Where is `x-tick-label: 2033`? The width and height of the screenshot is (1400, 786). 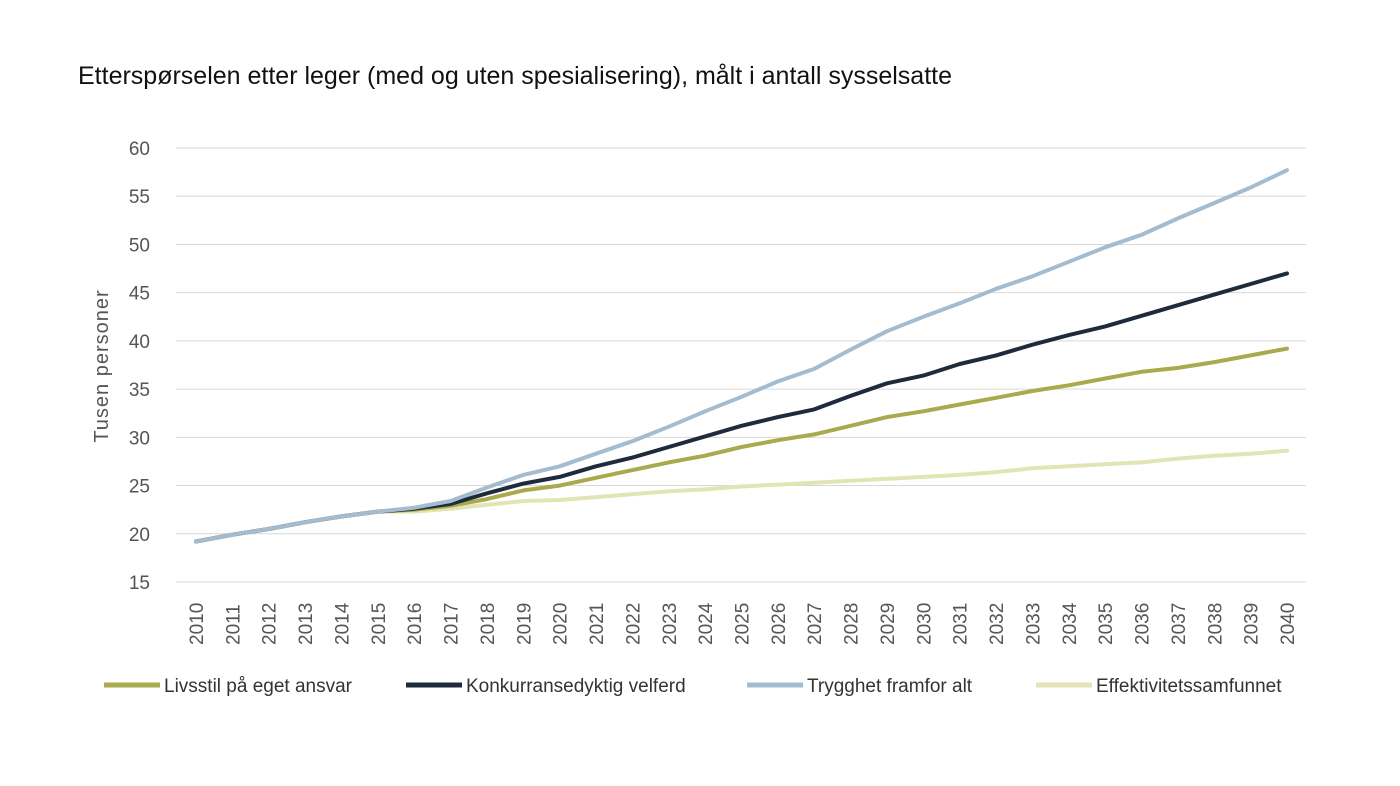 x-tick-label: 2033 is located at coordinates (1033, 624).